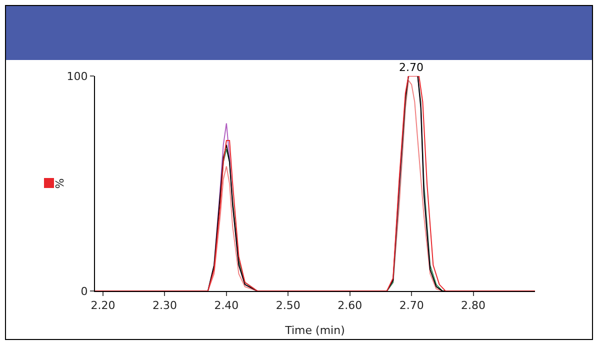 The image size is (597, 345). Describe the element at coordinates (314, 330) in the screenshot. I see `x-axis-title: Time (min)` at that location.